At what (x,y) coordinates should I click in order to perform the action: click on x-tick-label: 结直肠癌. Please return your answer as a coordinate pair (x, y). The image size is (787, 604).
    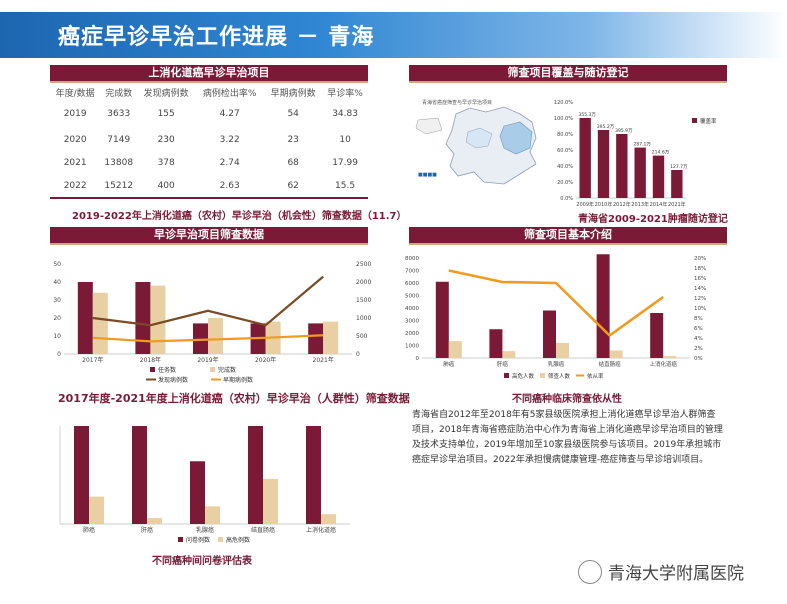
    Looking at the image, I should click on (263, 530).